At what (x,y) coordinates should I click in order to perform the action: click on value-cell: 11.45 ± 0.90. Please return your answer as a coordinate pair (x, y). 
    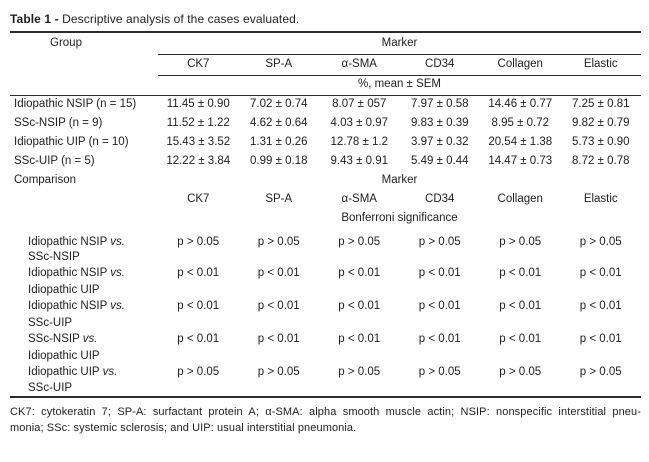
    Looking at the image, I should click on (198, 104).